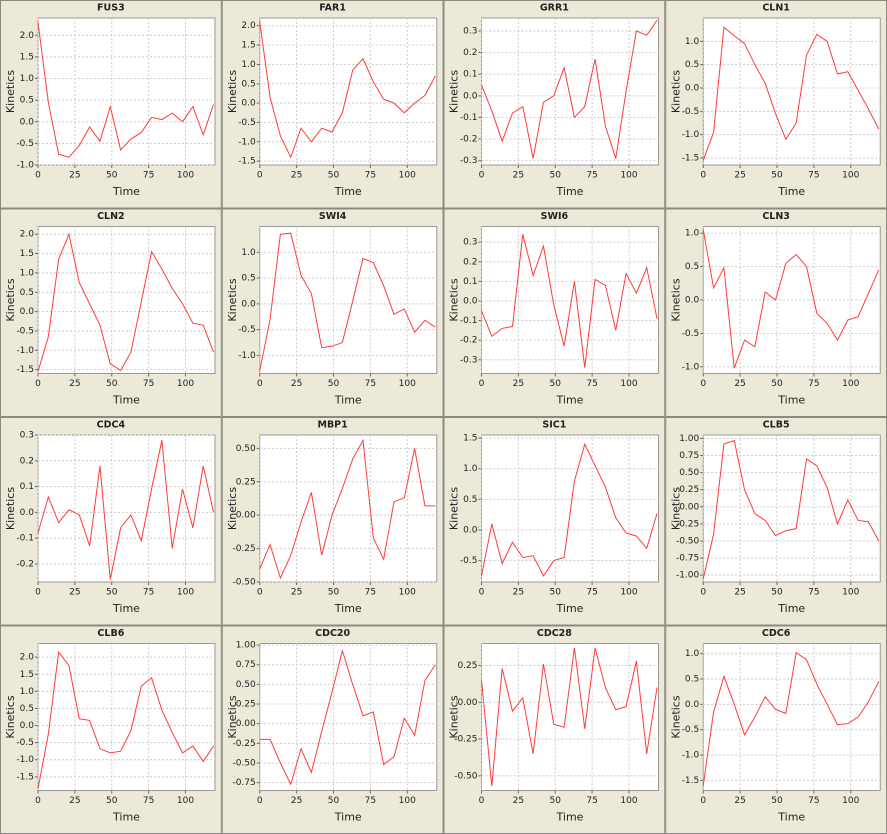 Image resolution: width=887 pixels, height=834 pixels. What do you see at coordinates (111, 216) in the screenshot?
I see `panel-title: CLN2` at bounding box center [111, 216].